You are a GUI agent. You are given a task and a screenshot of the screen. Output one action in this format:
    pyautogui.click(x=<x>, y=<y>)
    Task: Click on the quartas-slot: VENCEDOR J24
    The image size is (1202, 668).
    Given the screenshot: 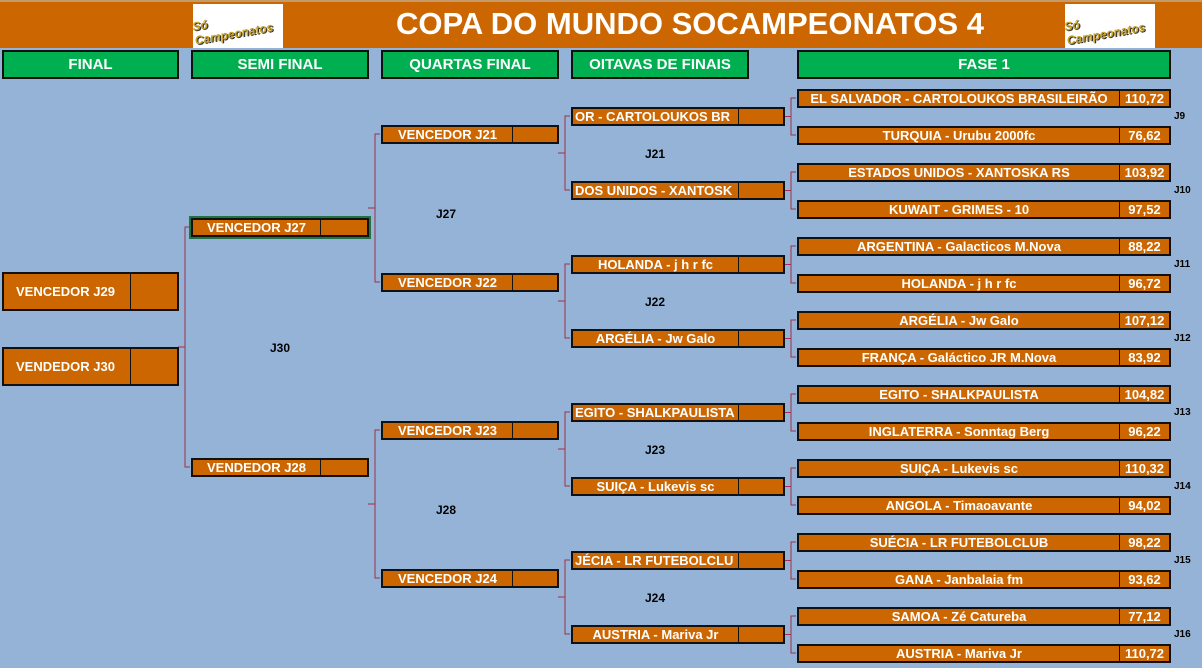 What is the action you would take?
    pyautogui.click(x=470, y=578)
    